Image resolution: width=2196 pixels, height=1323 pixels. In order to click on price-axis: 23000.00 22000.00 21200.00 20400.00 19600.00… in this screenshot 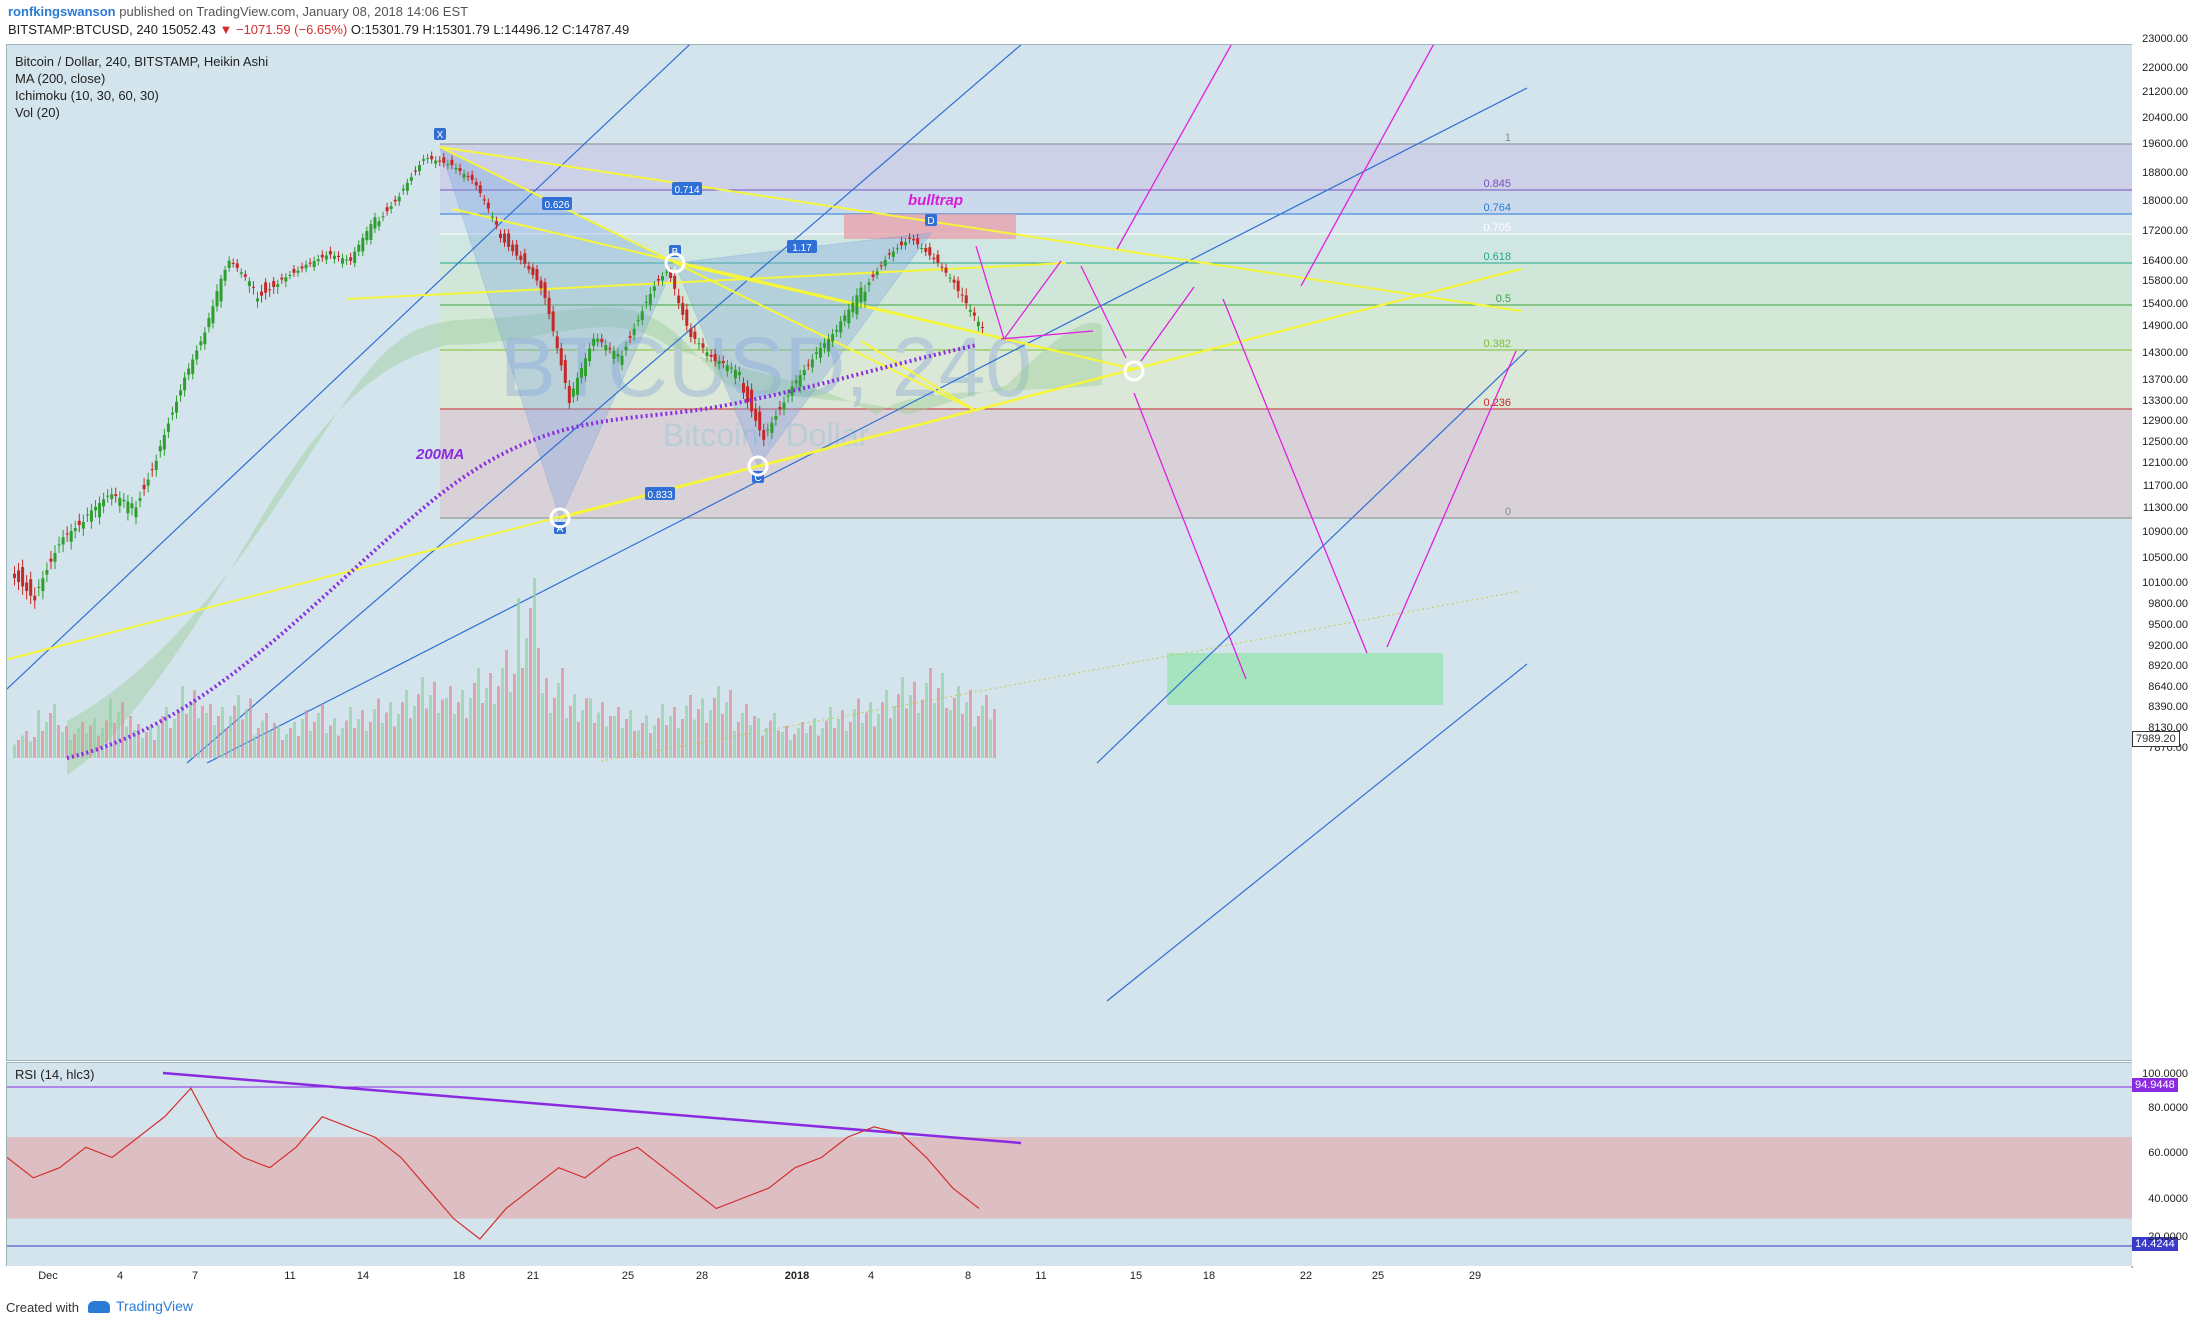, I will do `click(2164, 649)`.